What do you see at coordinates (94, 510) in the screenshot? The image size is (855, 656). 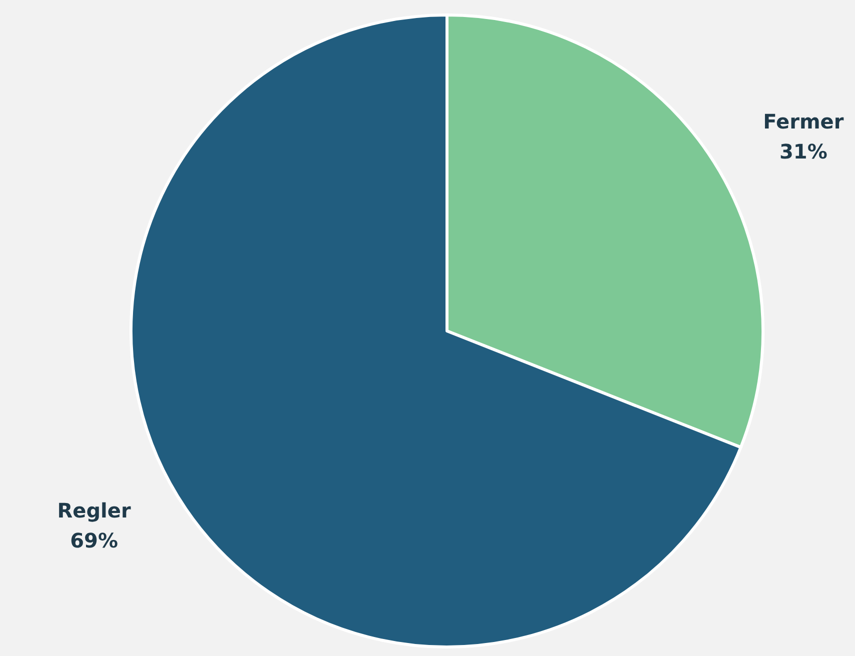 I see `slice-label: Regler` at bounding box center [94, 510].